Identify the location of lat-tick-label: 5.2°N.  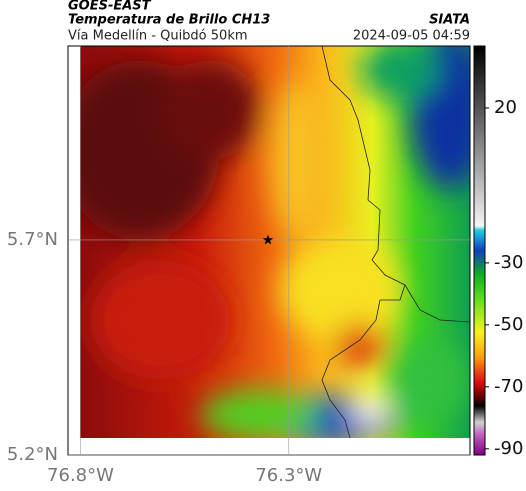
(32, 454).